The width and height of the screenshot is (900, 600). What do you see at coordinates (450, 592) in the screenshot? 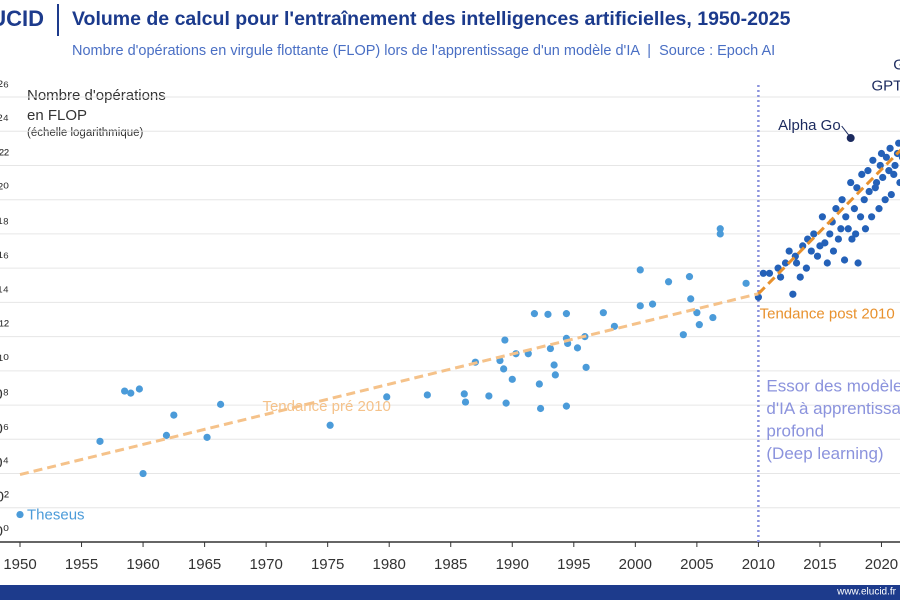
I see `footer-band` at bounding box center [450, 592].